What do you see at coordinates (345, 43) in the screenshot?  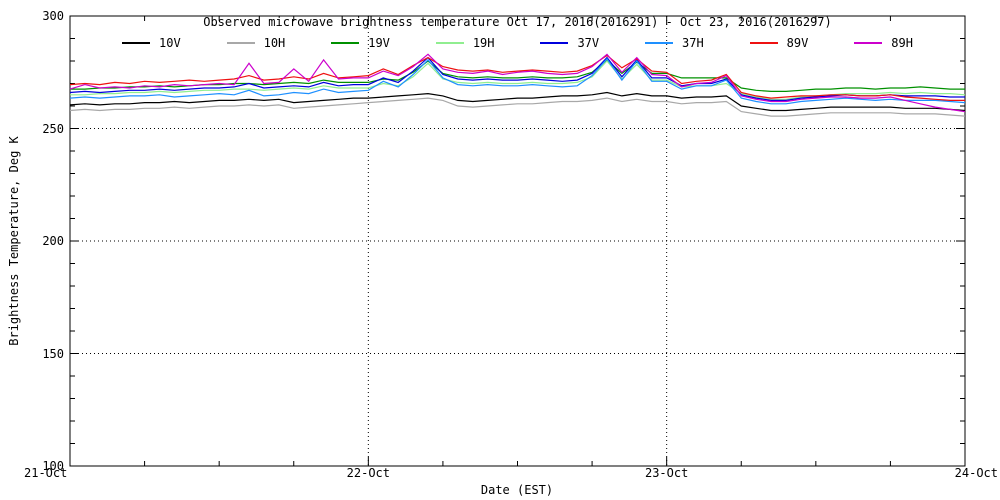 I see `legend-line-swatch-19v` at bounding box center [345, 43].